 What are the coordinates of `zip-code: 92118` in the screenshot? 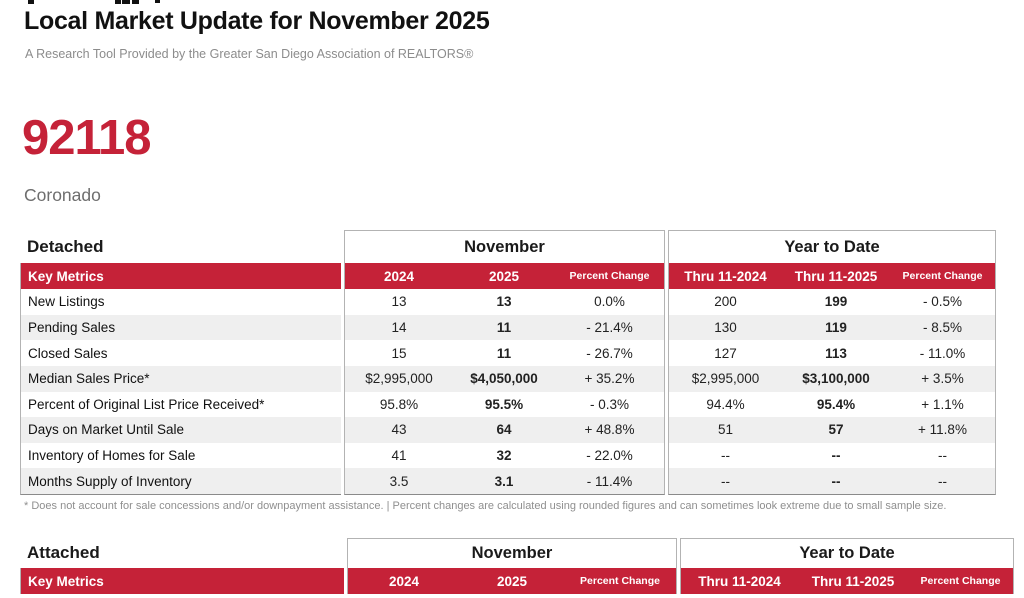 It's located at (87, 138).